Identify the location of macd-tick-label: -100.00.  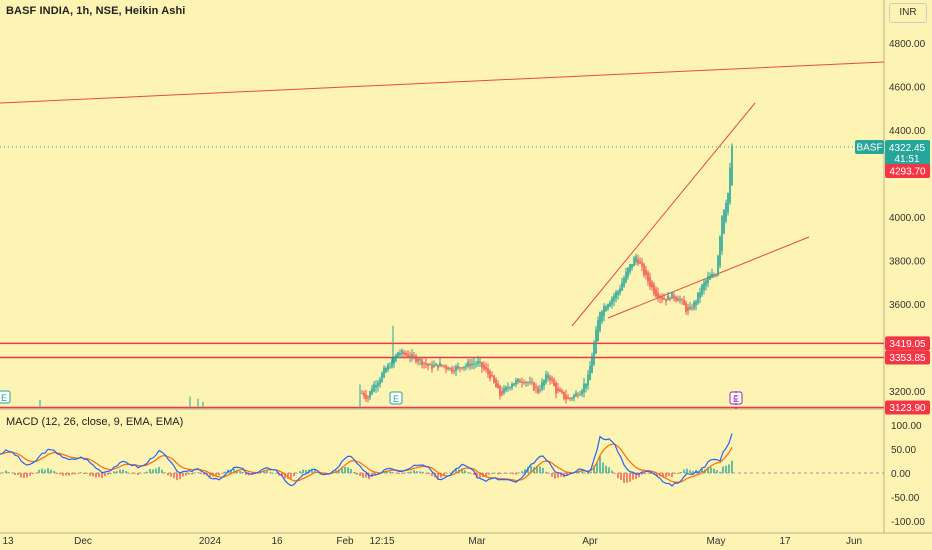
(908, 522).